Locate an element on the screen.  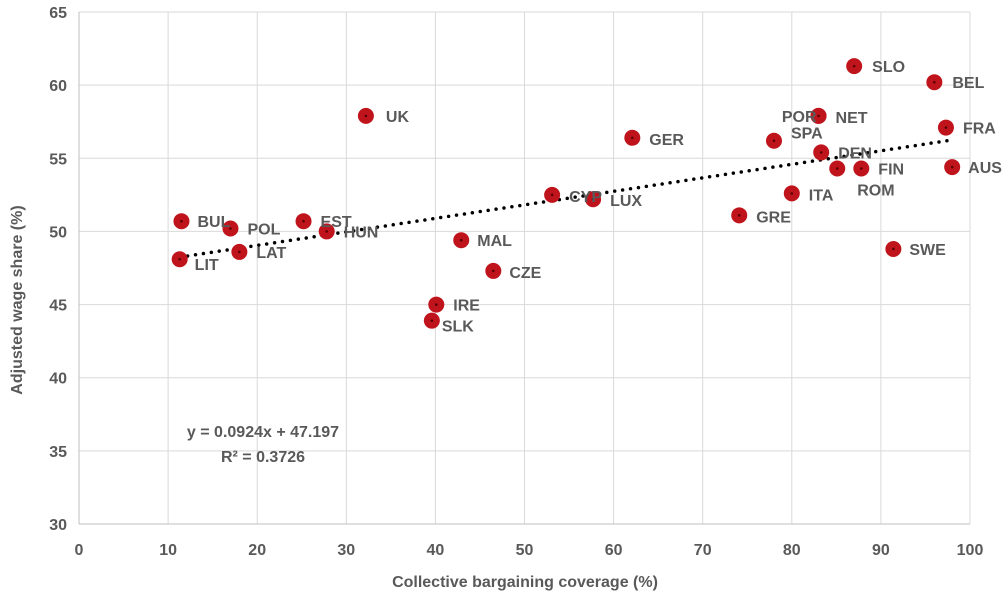
x-tick-label: 20 is located at coordinates (257, 550).